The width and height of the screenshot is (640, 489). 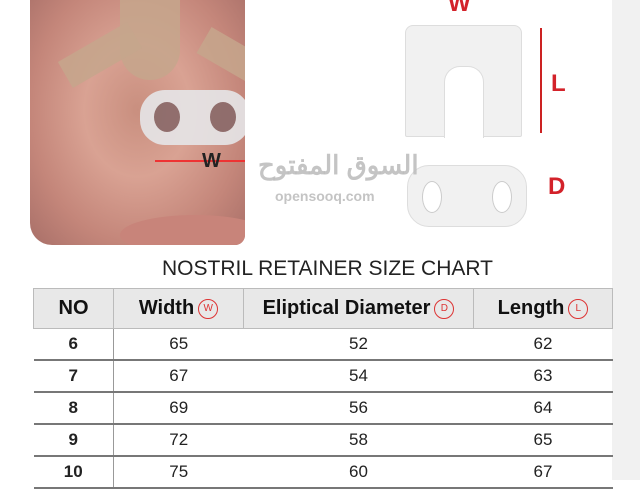 I want to click on length-value: 63, so click(x=543, y=376).